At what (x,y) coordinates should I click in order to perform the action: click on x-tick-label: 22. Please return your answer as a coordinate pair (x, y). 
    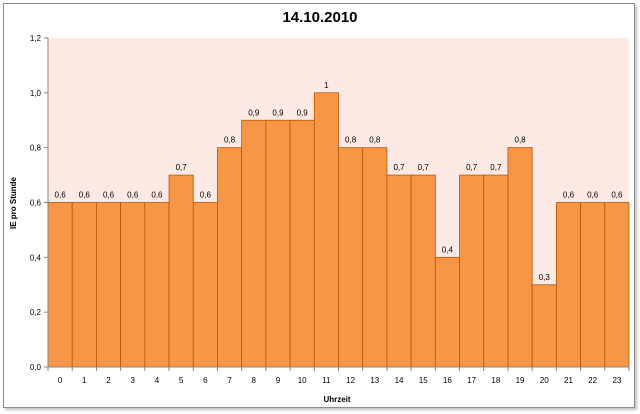
    Looking at the image, I should click on (592, 380).